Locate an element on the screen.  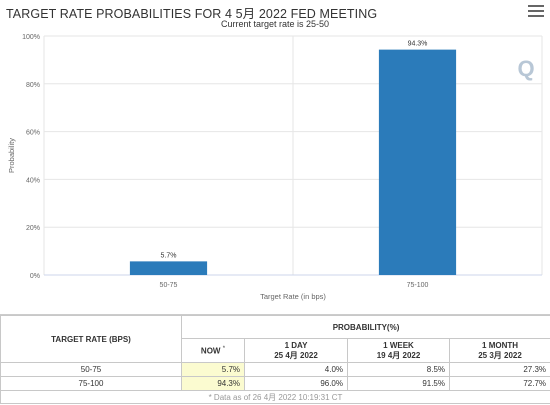
x-axis-title: Target Rate (in bps) is located at coordinates (293, 296).